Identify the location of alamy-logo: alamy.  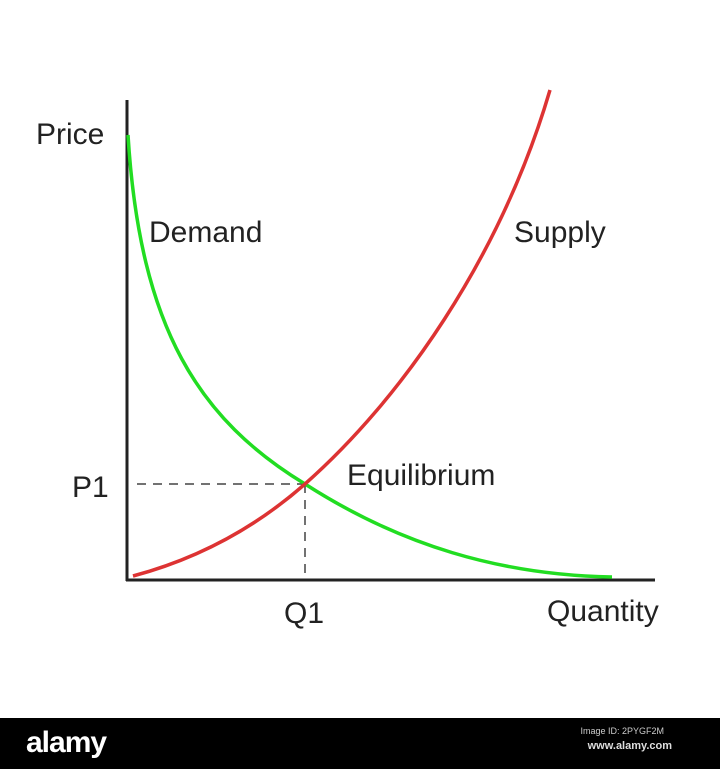
(66, 742).